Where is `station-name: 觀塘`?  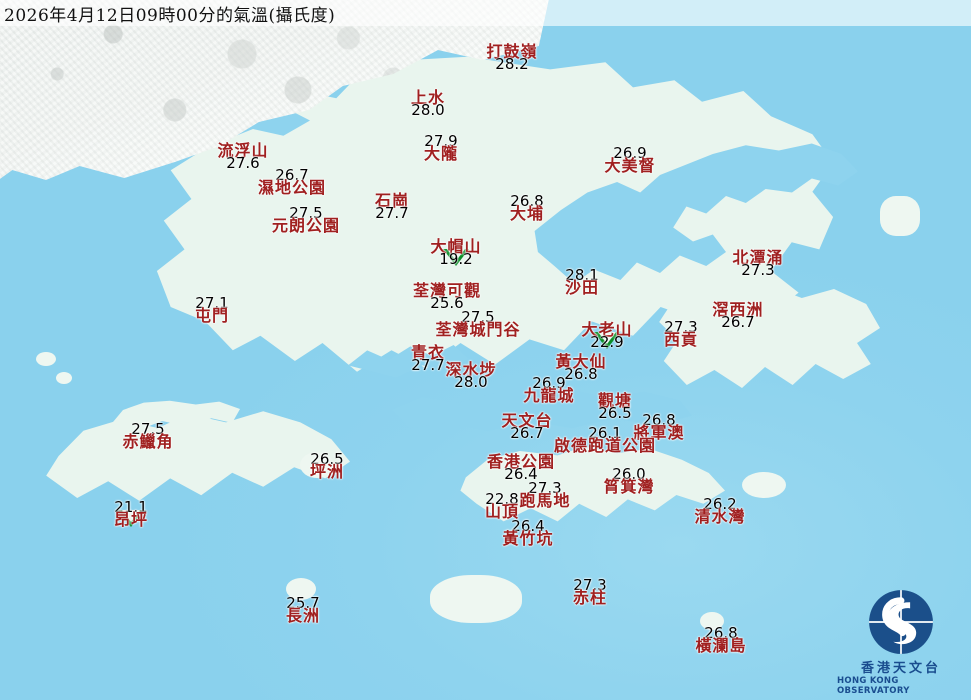
station-name: 觀塘 is located at coordinates (615, 400).